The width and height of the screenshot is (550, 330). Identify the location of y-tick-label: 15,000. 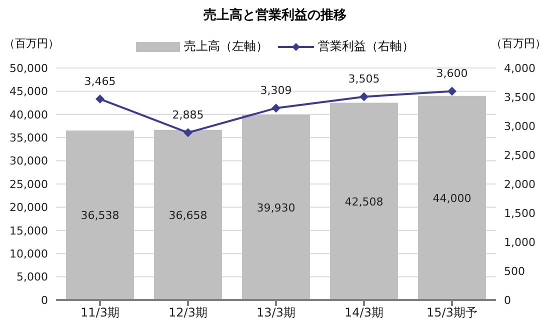
(29, 231).